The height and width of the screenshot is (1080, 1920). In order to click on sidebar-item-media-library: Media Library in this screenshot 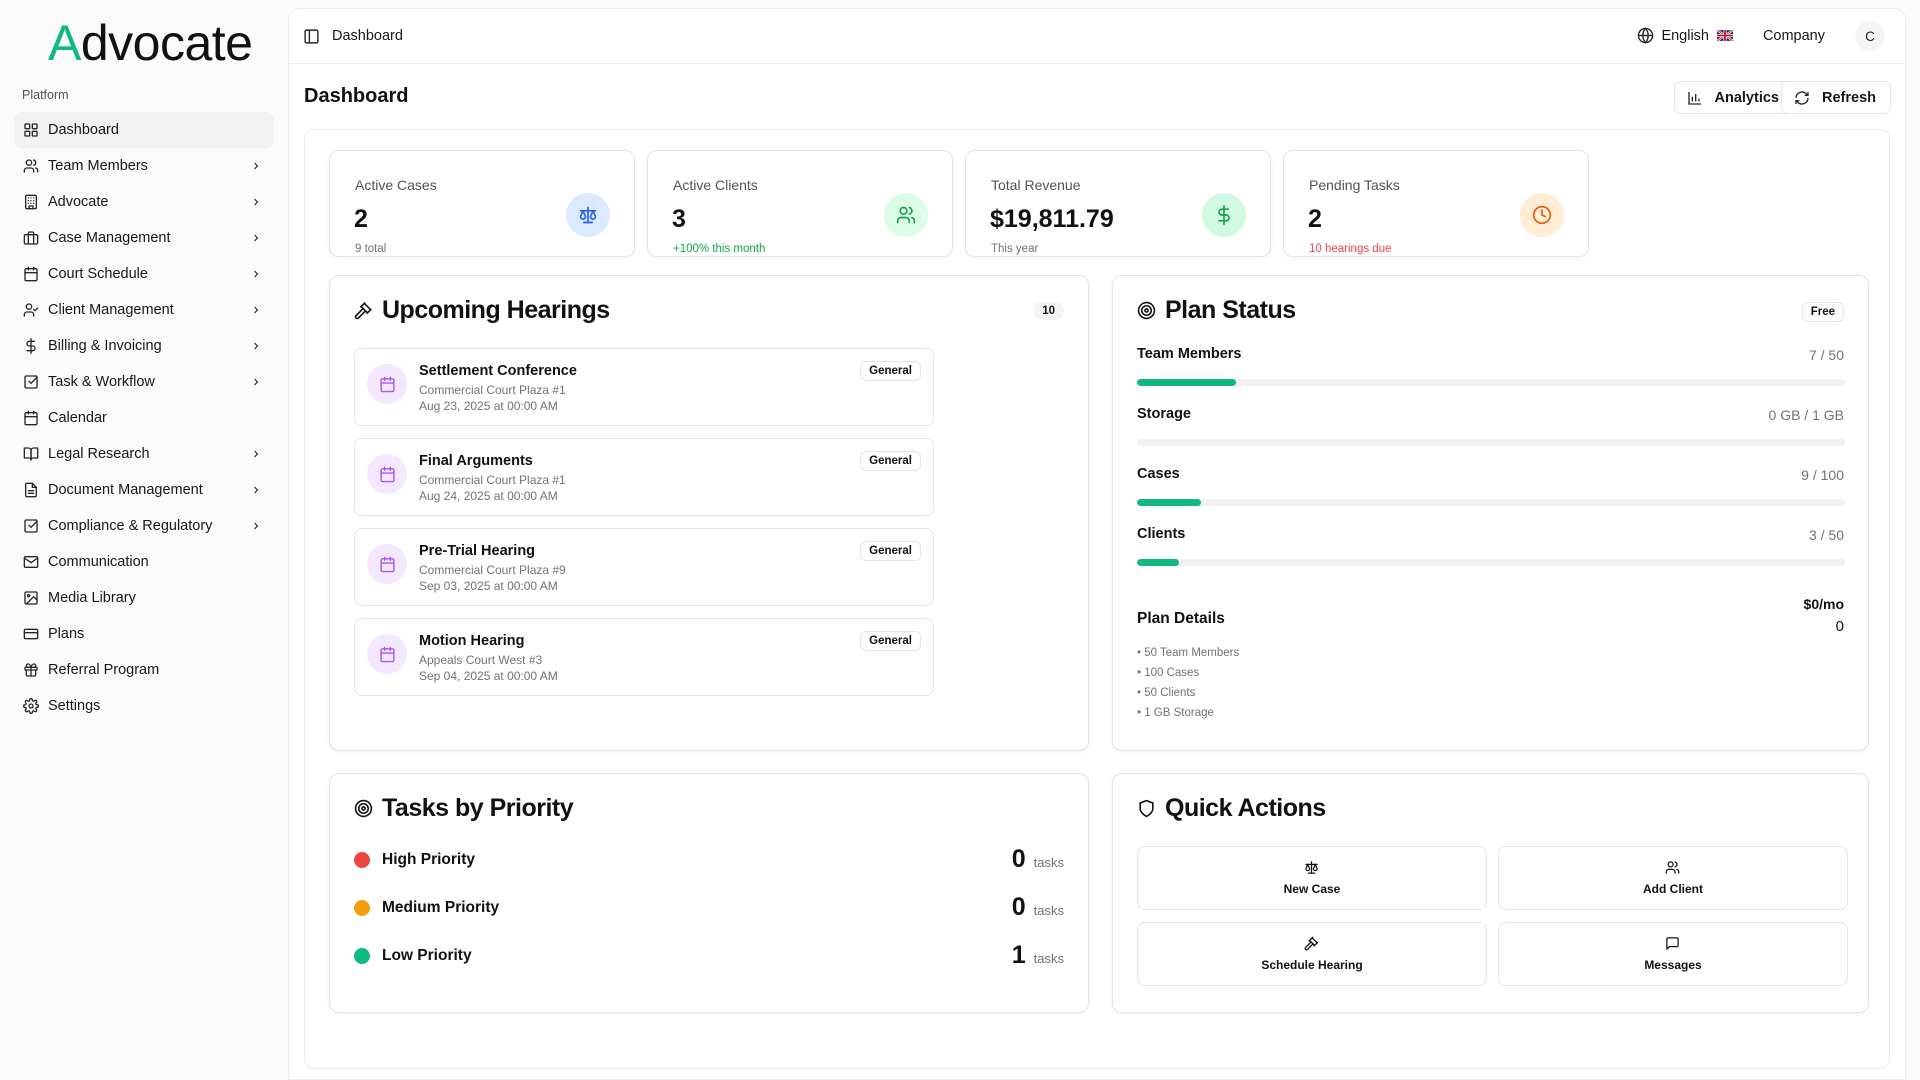, I will do `click(144, 598)`.